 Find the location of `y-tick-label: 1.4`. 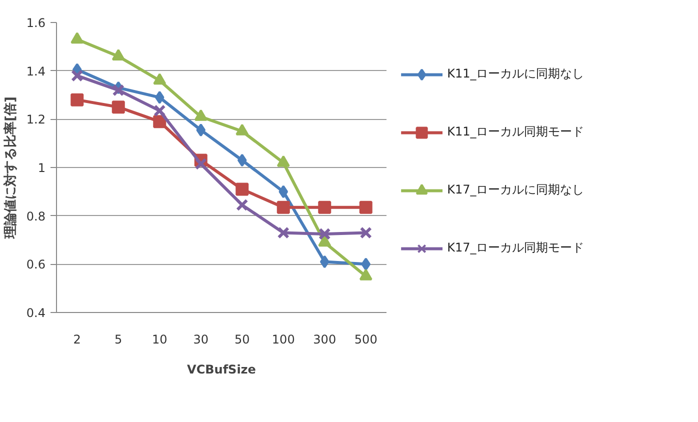

y-tick-label: 1.4 is located at coordinates (36, 71).